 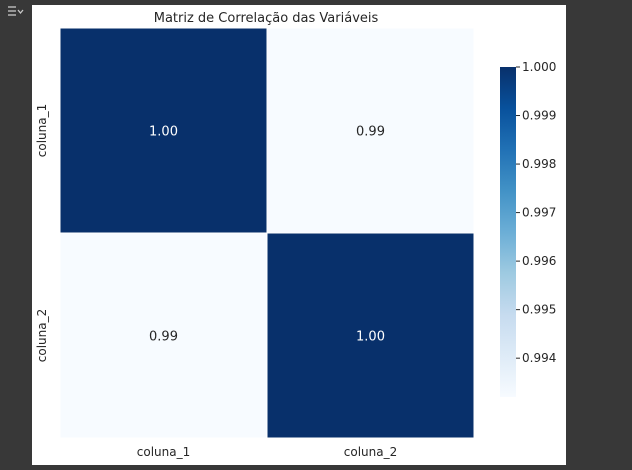 I want to click on y-tick-label: coluna_1, so click(x=42, y=130).